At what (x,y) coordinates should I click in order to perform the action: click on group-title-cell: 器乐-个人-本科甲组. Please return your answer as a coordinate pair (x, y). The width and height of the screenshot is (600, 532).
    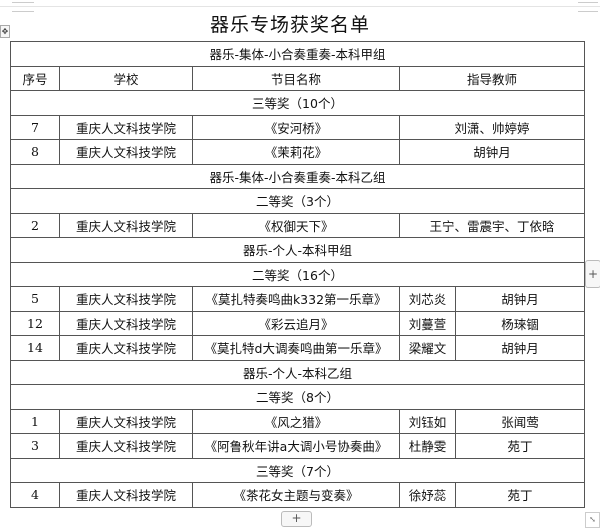
    Looking at the image, I should click on (297, 250).